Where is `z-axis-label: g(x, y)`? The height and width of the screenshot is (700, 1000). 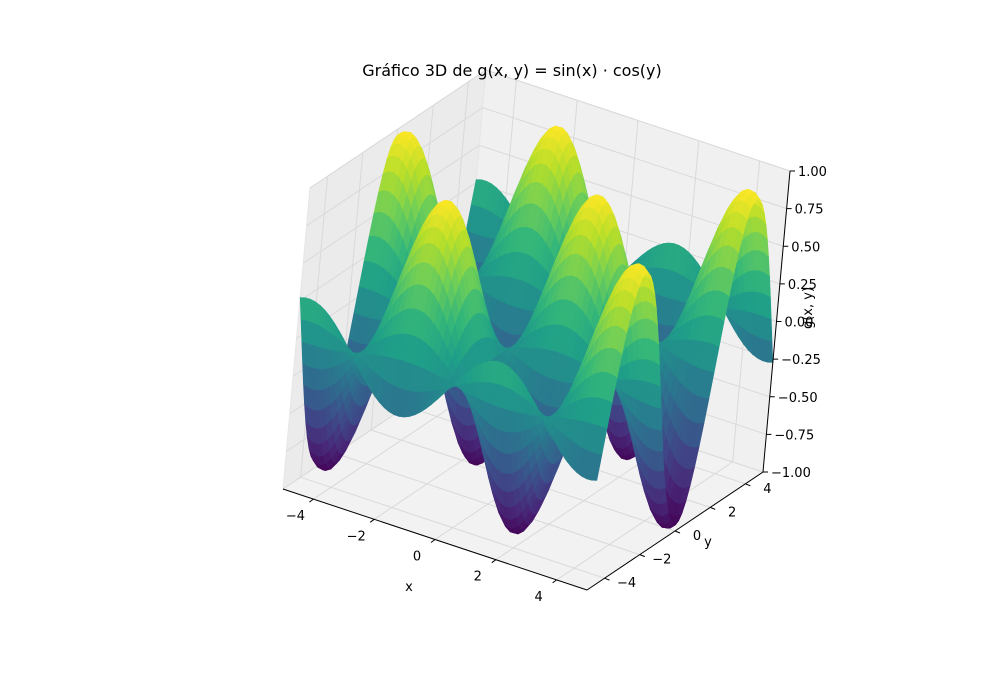 z-axis-label: g(x, y) is located at coordinates (808, 308).